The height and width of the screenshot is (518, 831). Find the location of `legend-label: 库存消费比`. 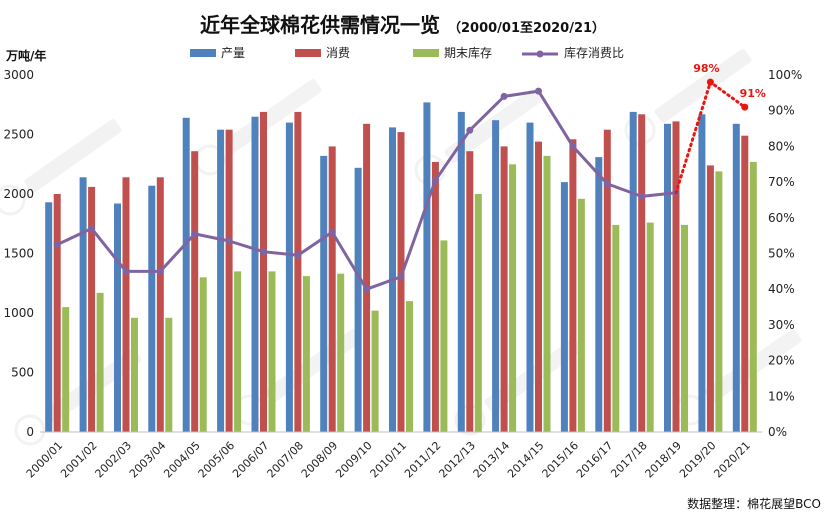

legend-label: 库存消费比 is located at coordinates (594, 52).